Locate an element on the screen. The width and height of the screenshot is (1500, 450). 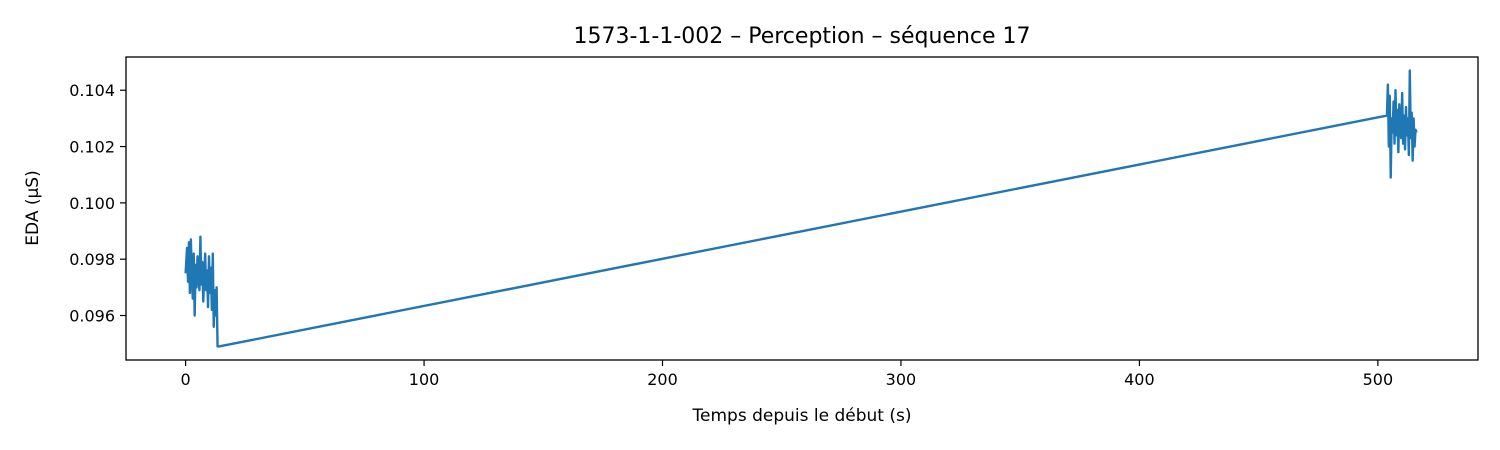
y-tick-label: 0.100 is located at coordinates (92, 203).